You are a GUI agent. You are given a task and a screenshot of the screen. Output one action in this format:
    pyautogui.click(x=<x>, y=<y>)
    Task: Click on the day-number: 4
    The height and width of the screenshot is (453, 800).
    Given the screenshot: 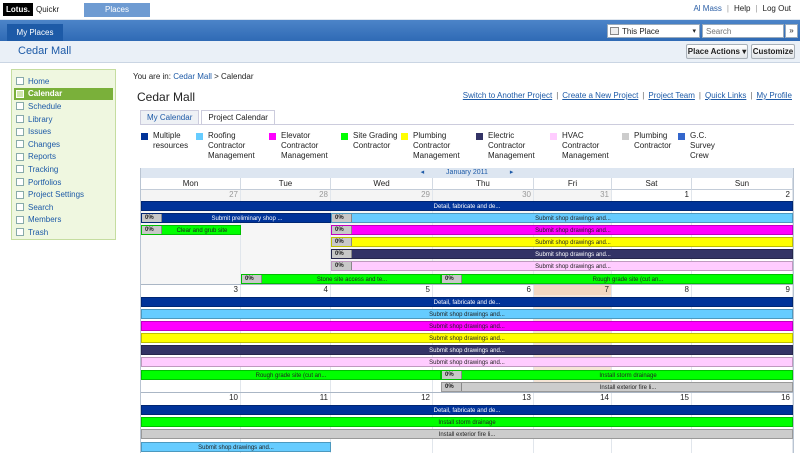 What is the action you would take?
    pyautogui.click(x=286, y=290)
    